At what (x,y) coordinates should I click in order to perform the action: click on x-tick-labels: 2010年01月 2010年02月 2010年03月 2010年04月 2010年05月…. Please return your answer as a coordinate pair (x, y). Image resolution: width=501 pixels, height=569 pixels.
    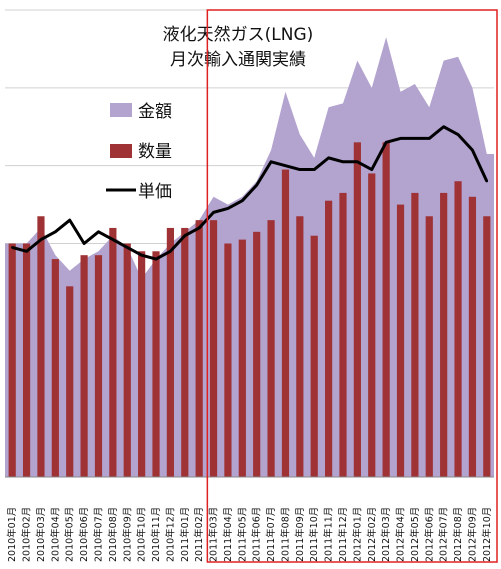
    Looking at the image, I should click on (249, 534).